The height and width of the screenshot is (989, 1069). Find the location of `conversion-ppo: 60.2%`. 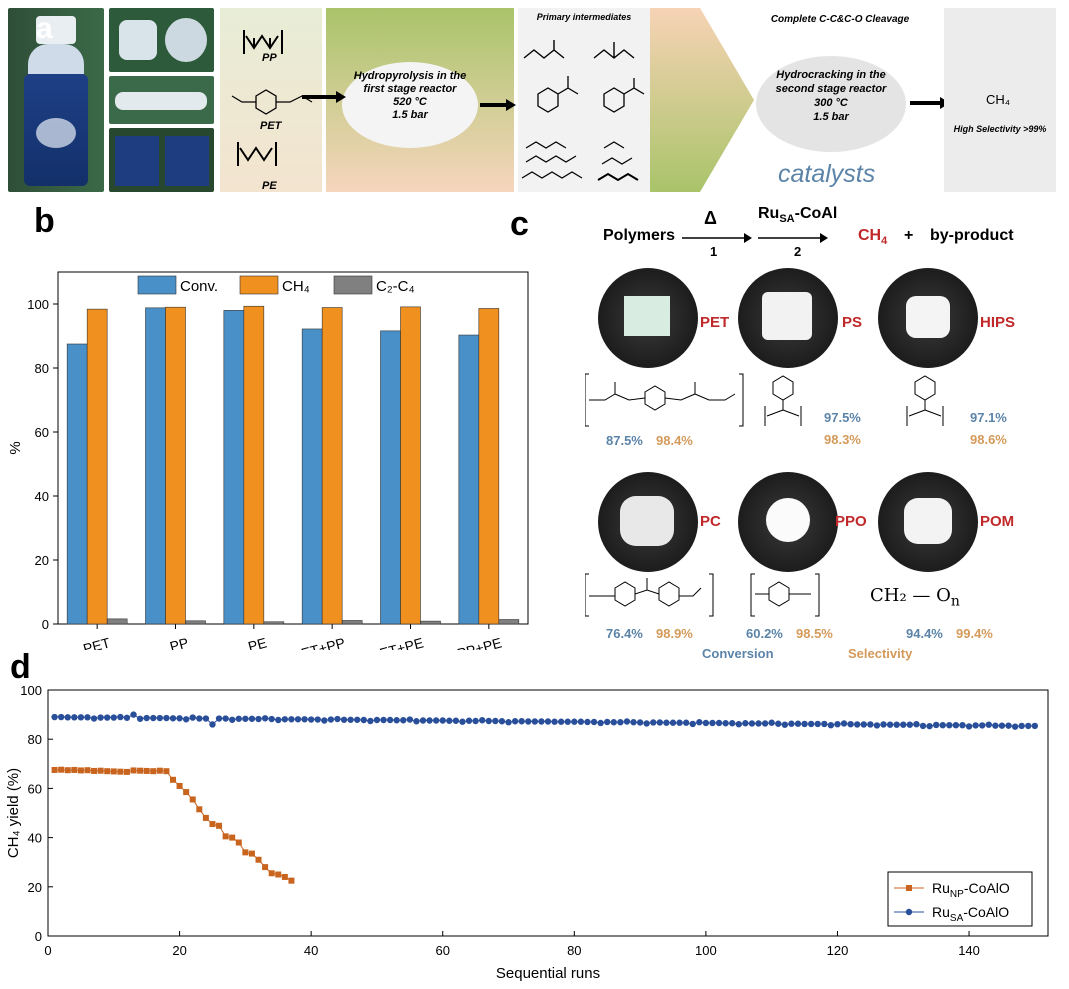

conversion-ppo: 60.2% is located at coordinates (764, 633).